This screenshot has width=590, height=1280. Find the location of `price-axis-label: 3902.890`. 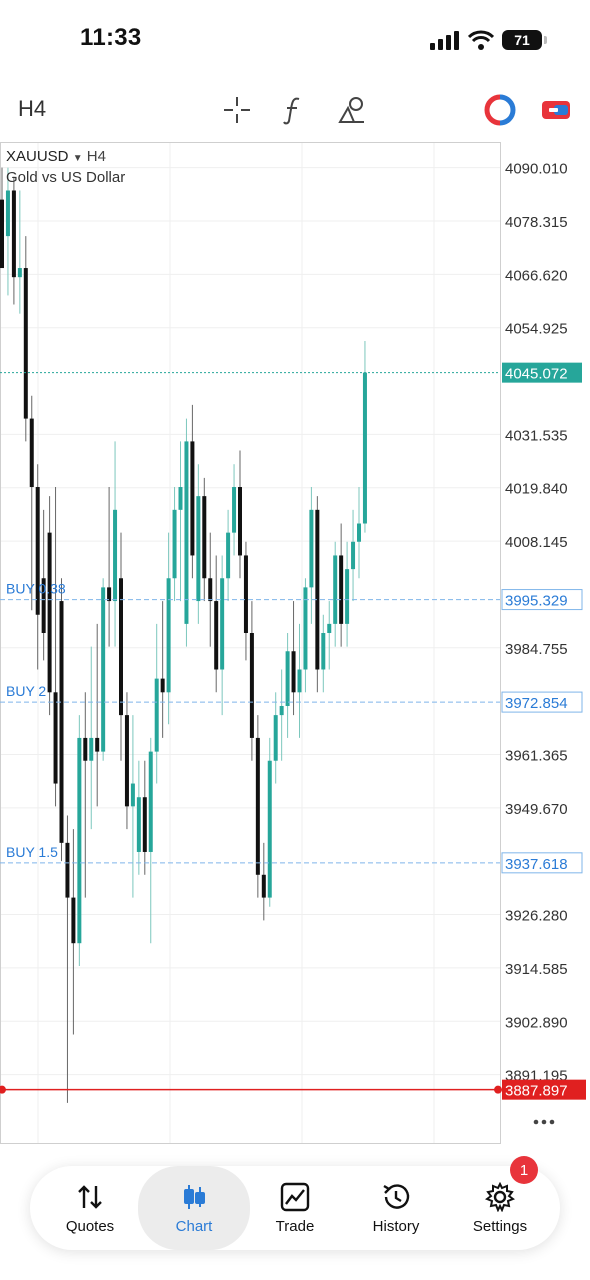

price-axis-label: 3902.890 is located at coordinates (536, 1022).